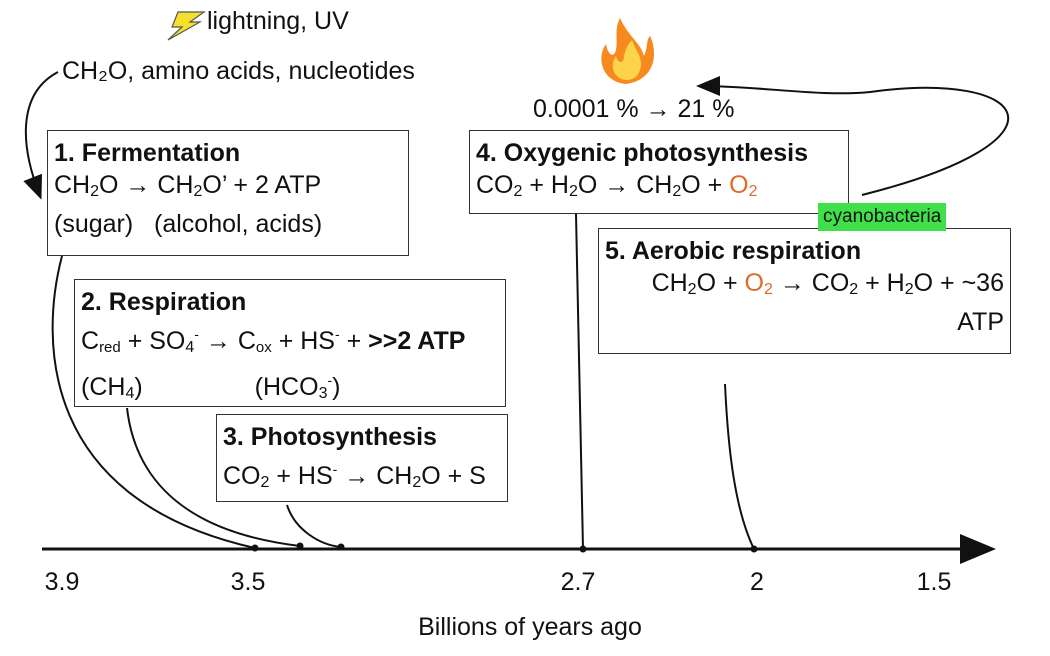  I want to click on oxygen-change-label: 0.0001 % → 21 %, so click(634, 109).